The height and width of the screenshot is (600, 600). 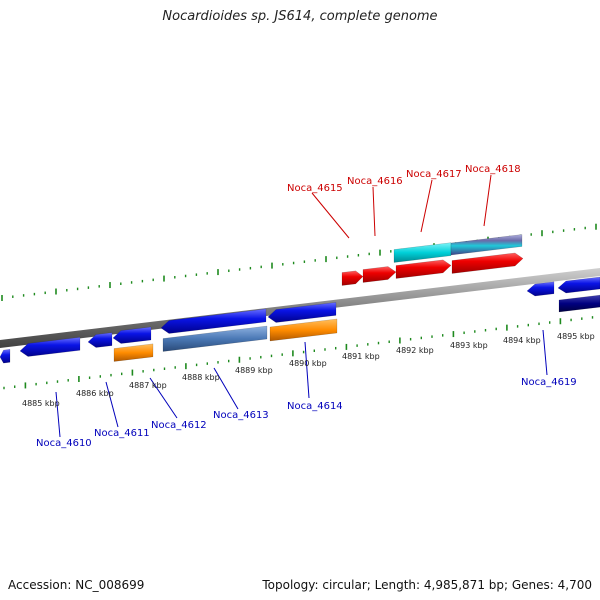 What do you see at coordinates (95, 393) in the screenshot?
I see `scale-label-4886: 4886 kbp` at bounding box center [95, 393].